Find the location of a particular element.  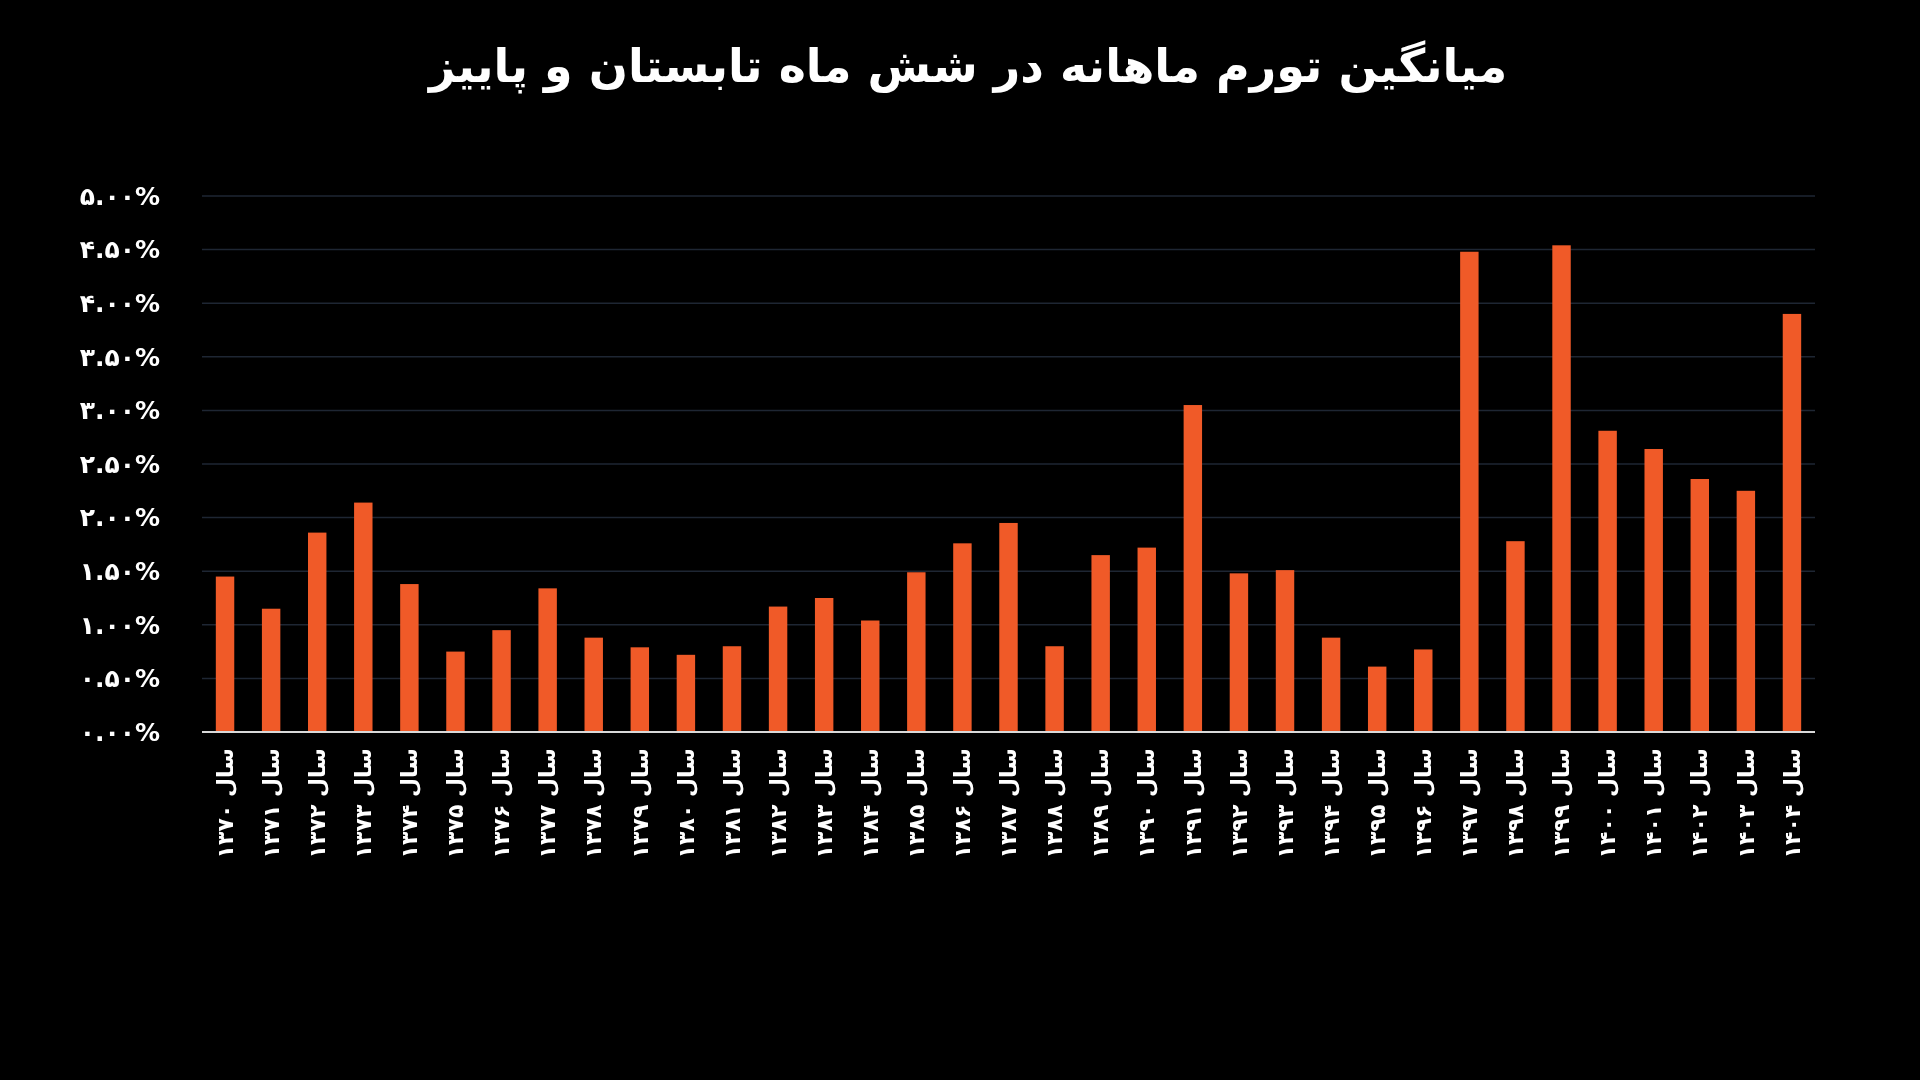

x-tick-label: سال ۱۳۹۲ is located at coordinates (1239, 803).